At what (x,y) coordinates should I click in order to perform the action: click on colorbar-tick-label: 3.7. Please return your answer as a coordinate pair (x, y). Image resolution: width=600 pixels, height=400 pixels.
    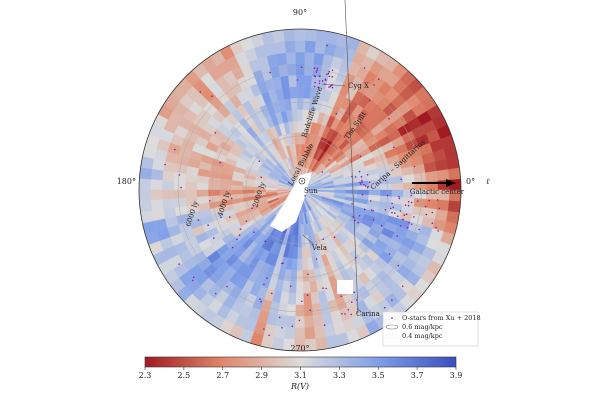
    Looking at the image, I should click on (417, 375).